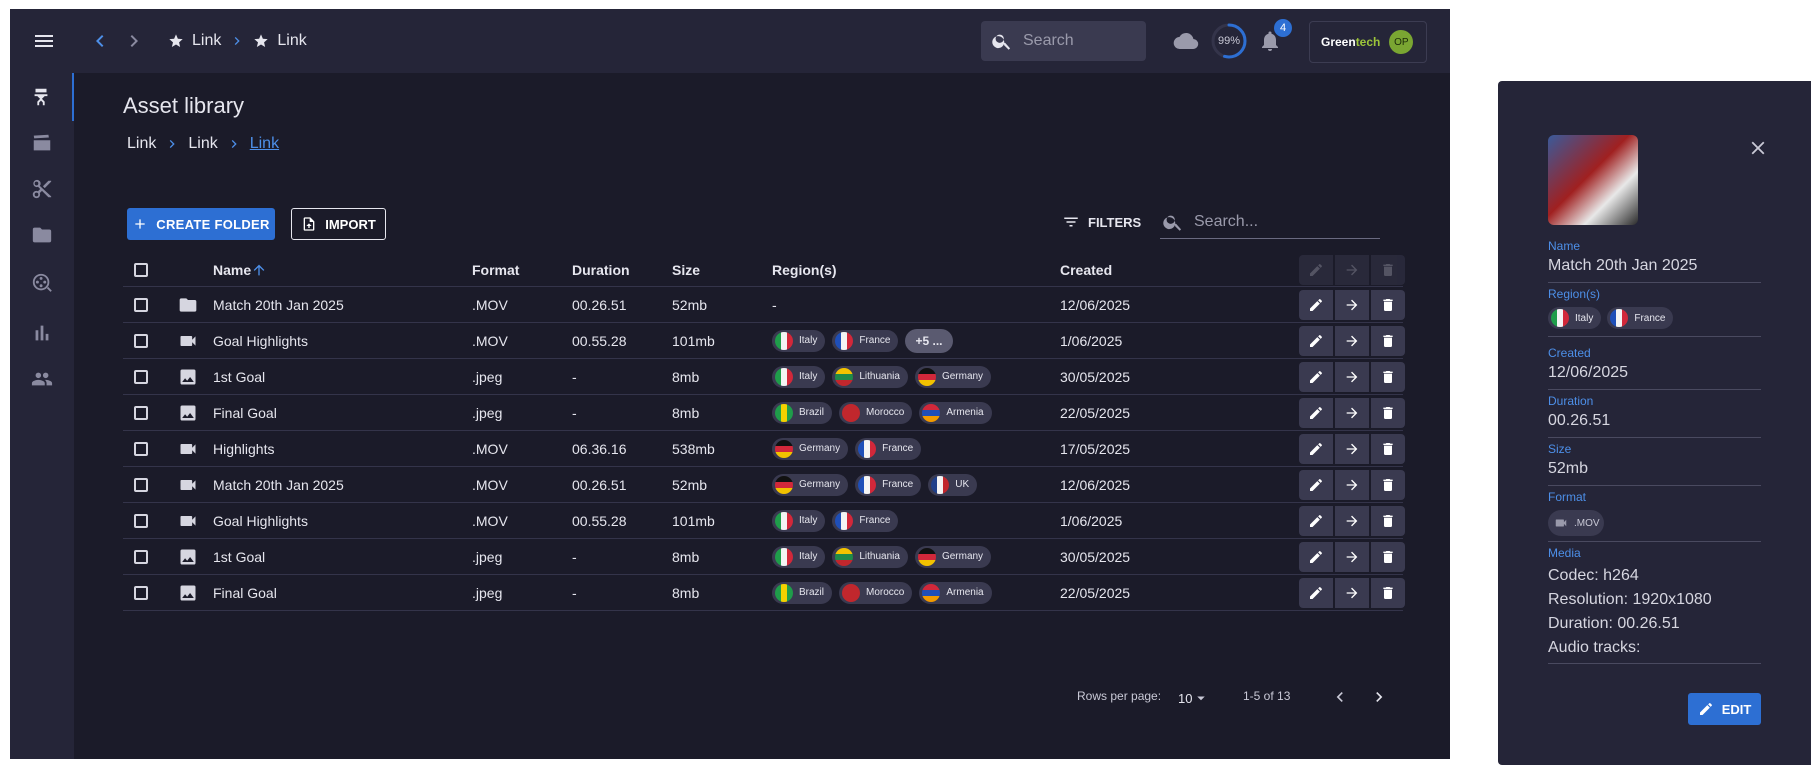 This screenshot has height=779, width=1811. What do you see at coordinates (1654, 261) in the screenshot?
I see `detail-name-field: Name Match 20th Jan 2025` at bounding box center [1654, 261].